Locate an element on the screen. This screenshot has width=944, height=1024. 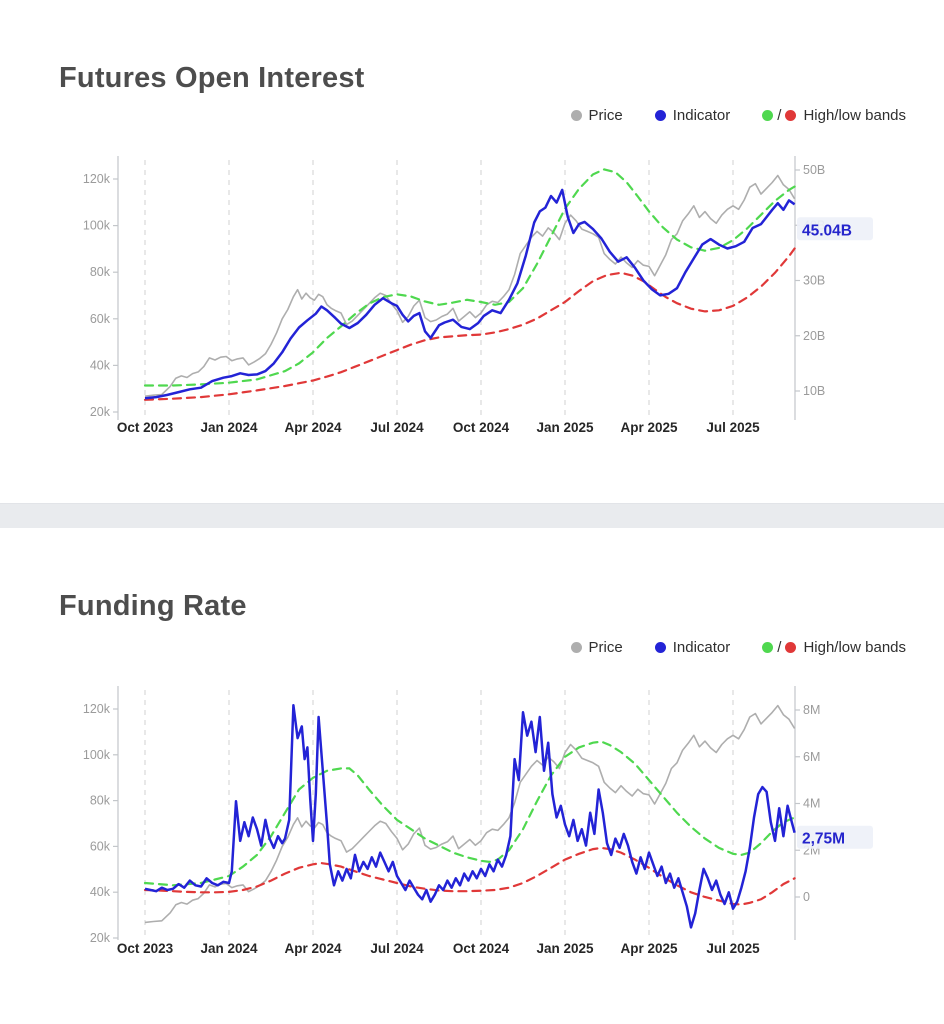
current-value-label: 2,75M is located at coordinates (823, 839).